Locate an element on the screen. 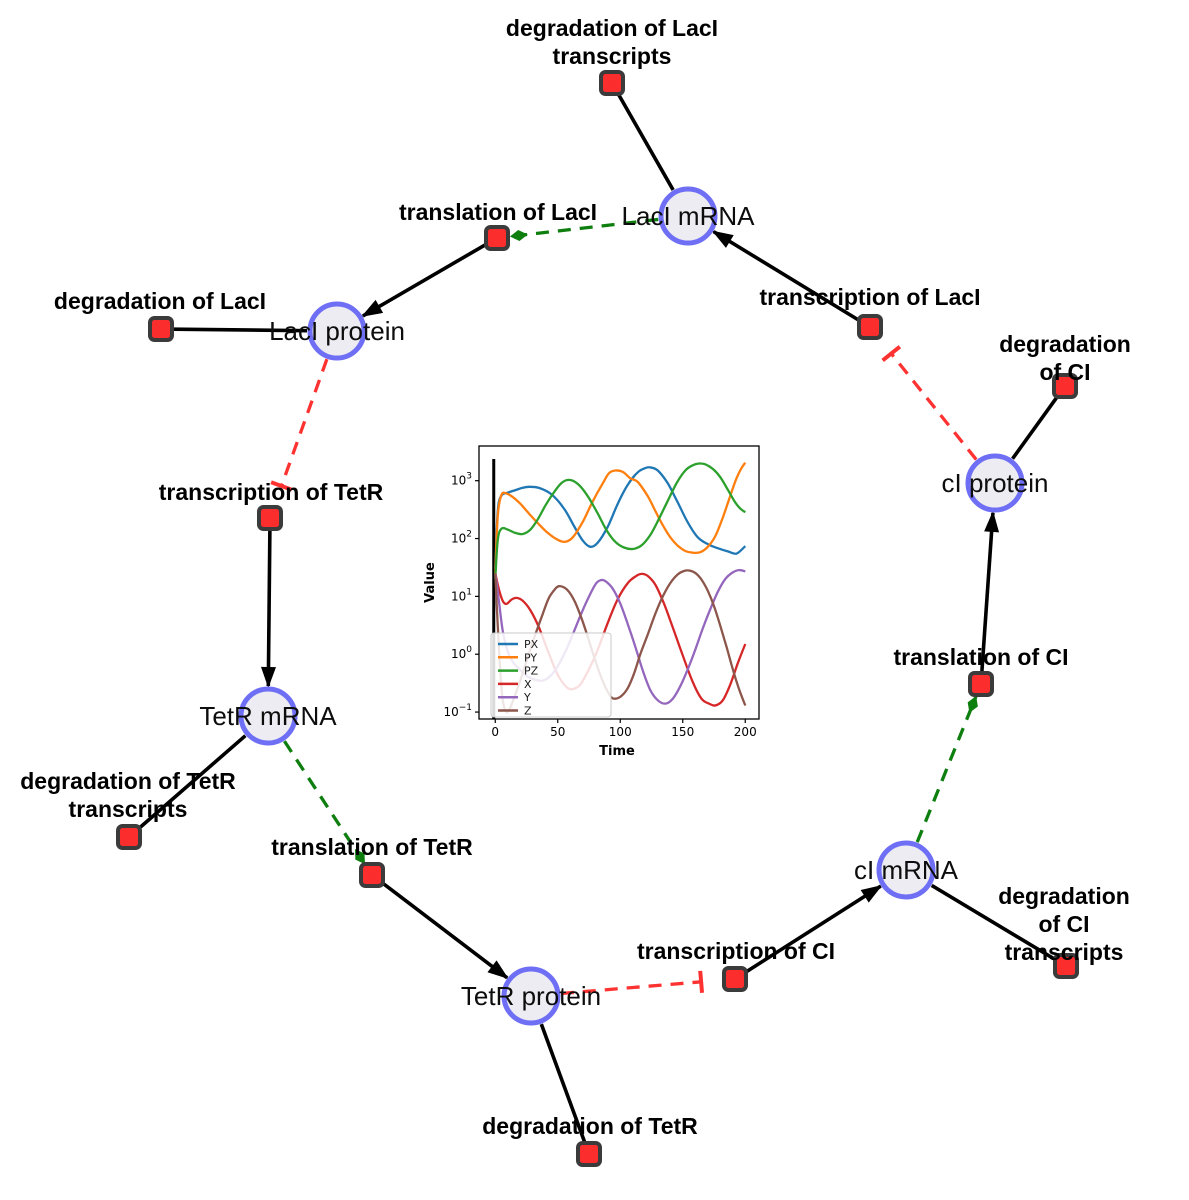 The height and width of the screenshot is (1200, 1189). txn_ci-node is located at coordinates (735, 979).